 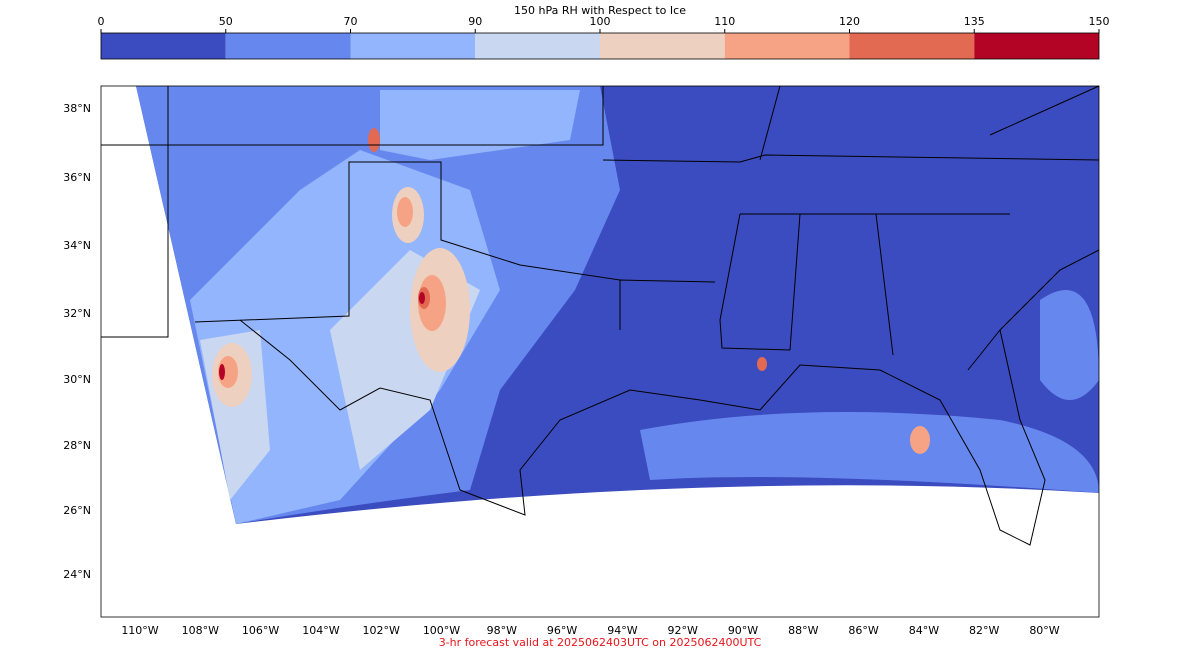 What do you see at coordinates (77, 445) in the screenshot?
I see `lat-label: 28°N` at bounding box center [77, 445].